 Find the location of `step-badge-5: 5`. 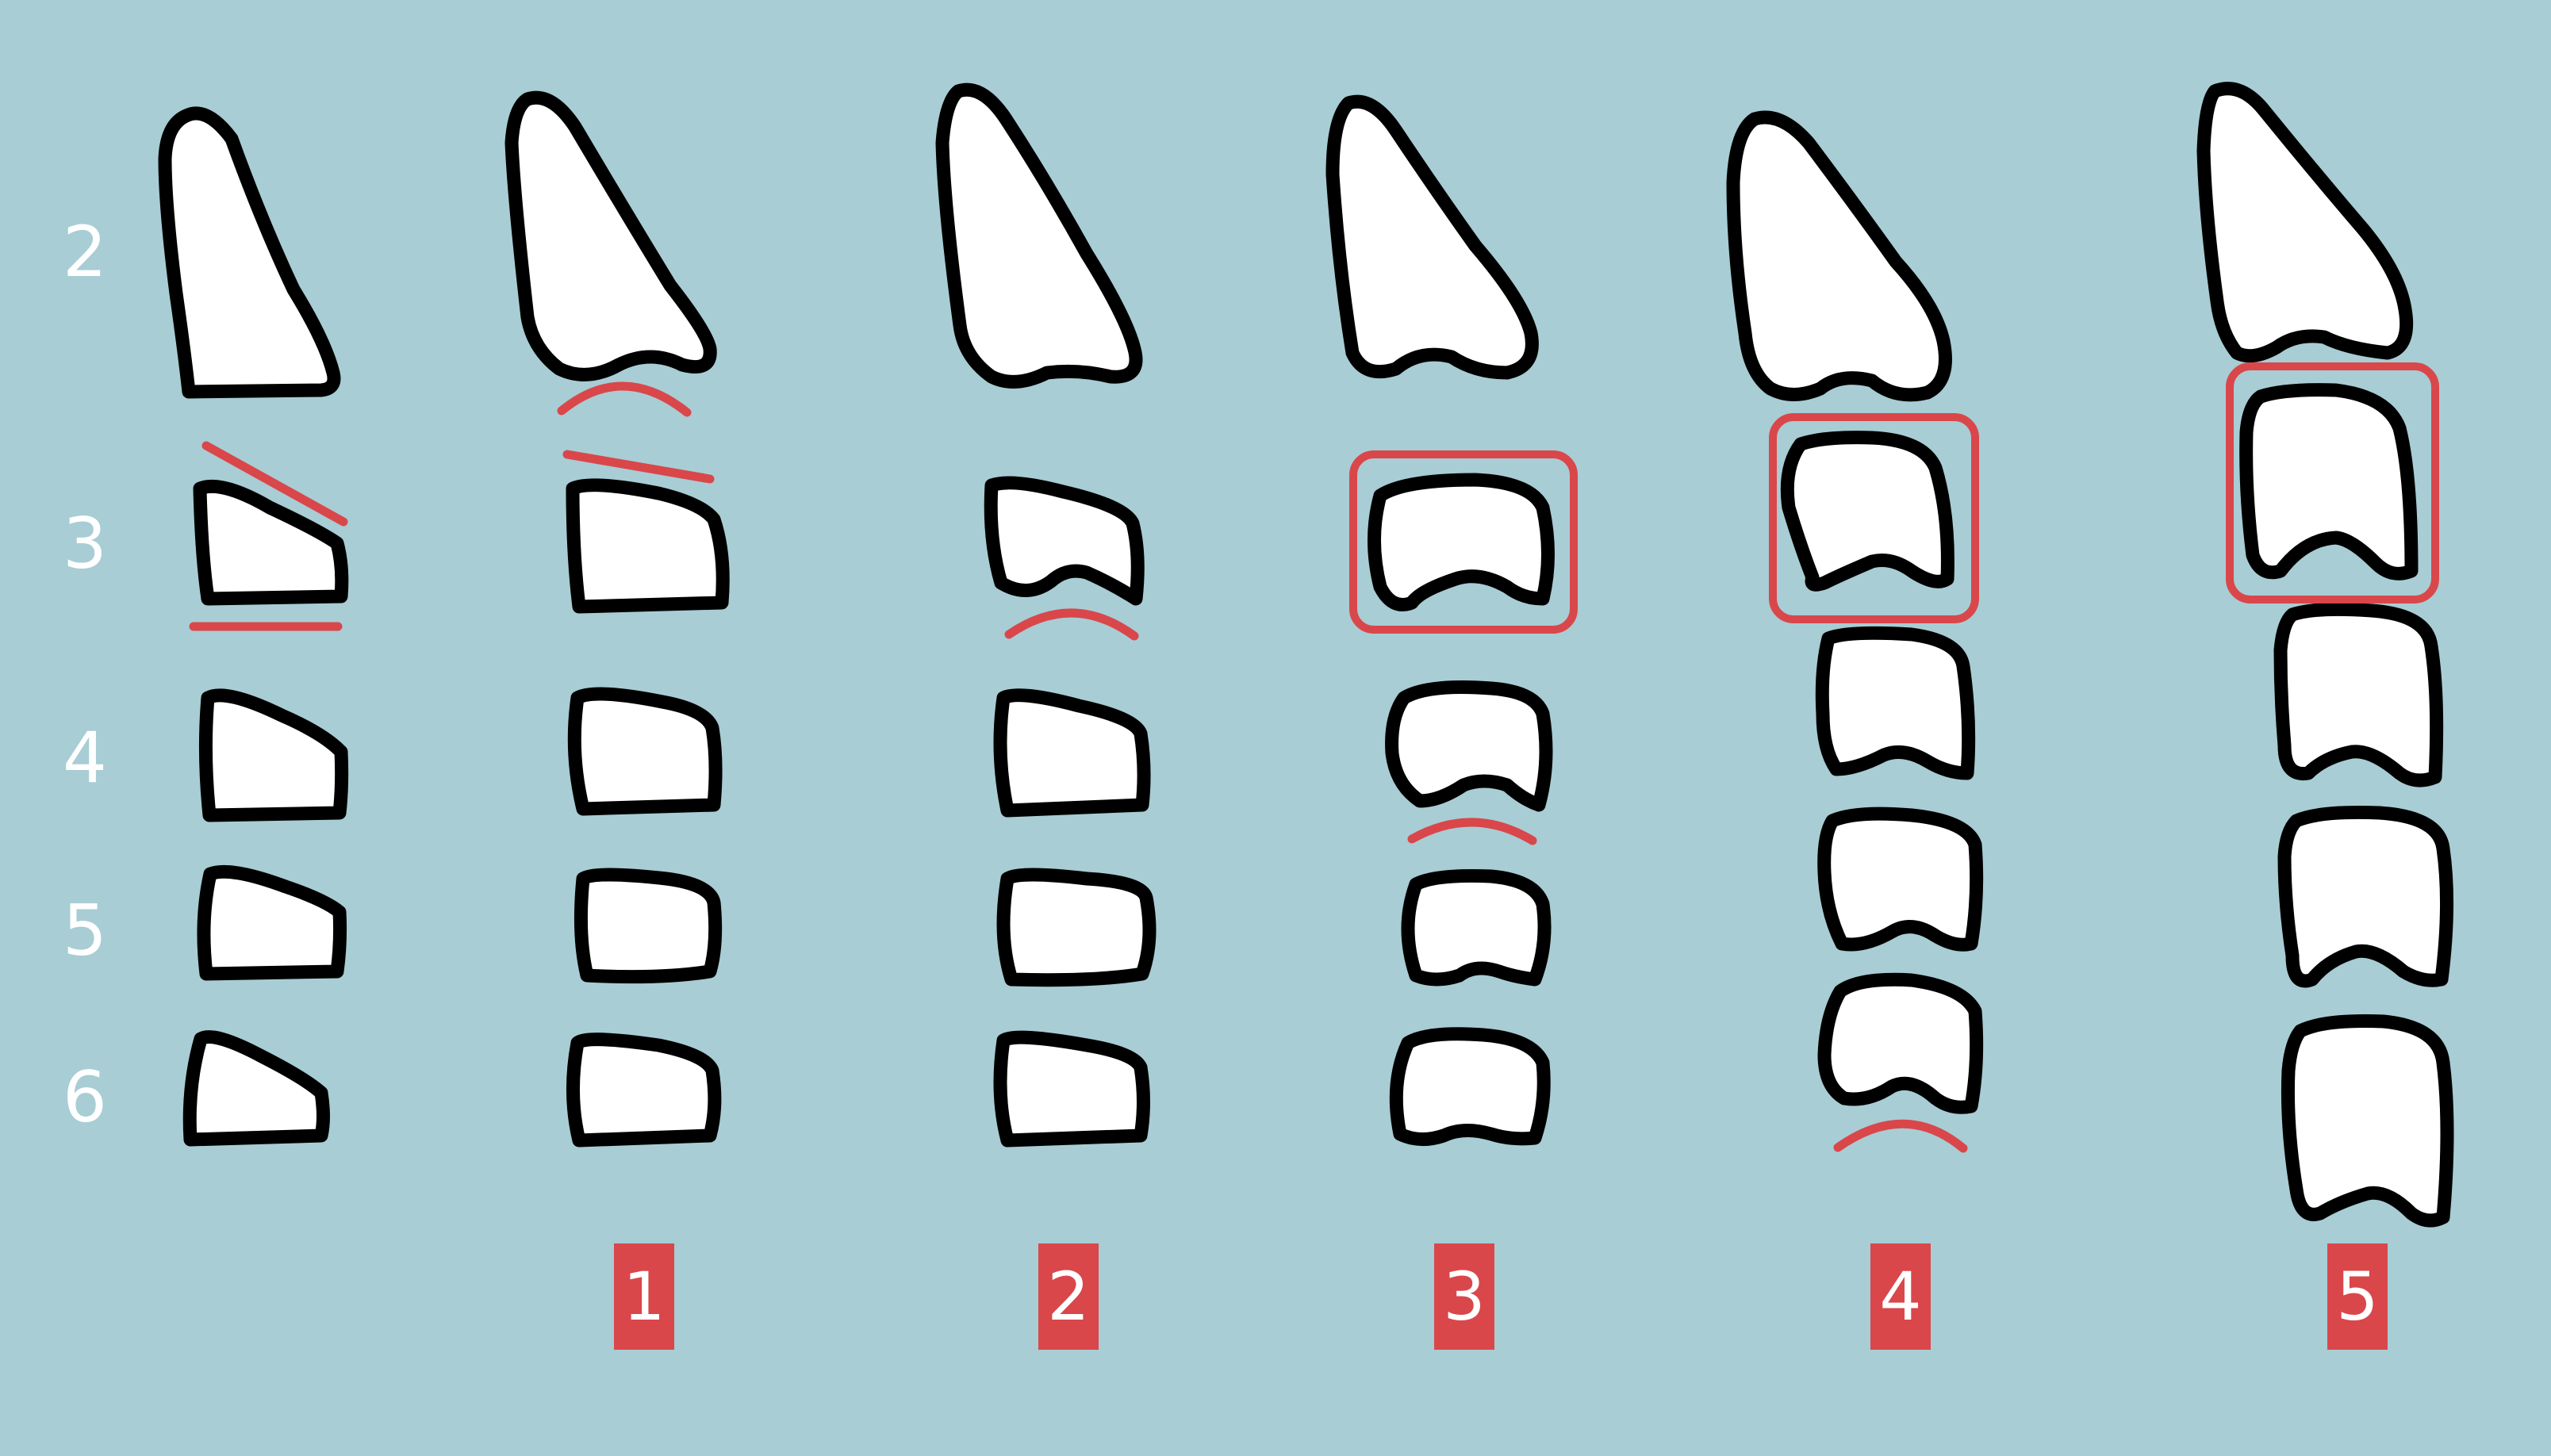

step-badge-5: 5 is located at coordinates (2357, 1296).